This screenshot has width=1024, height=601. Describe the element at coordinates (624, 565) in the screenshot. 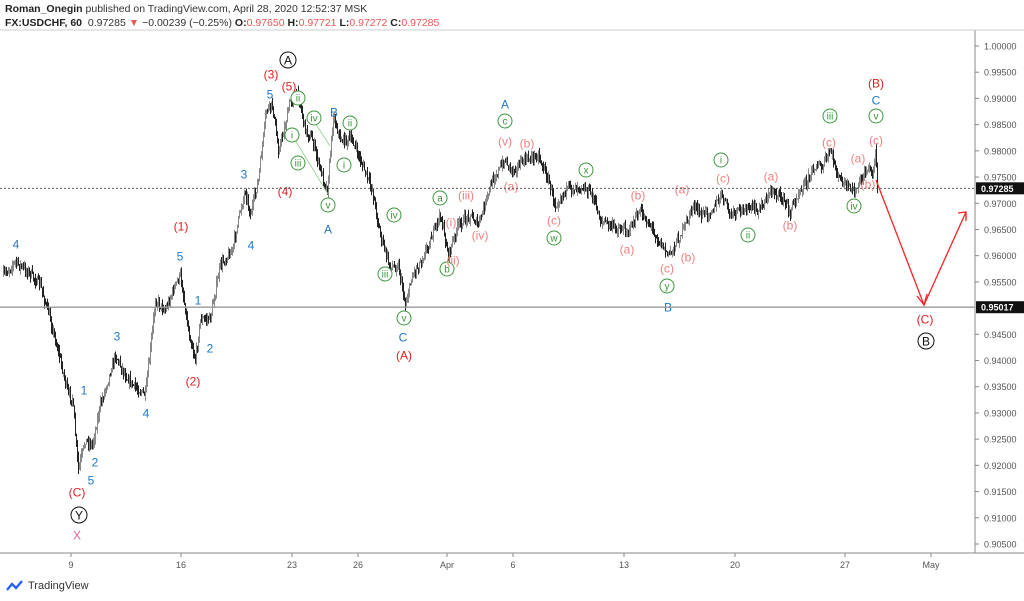

I see `x-tick-label: 13` at that location.